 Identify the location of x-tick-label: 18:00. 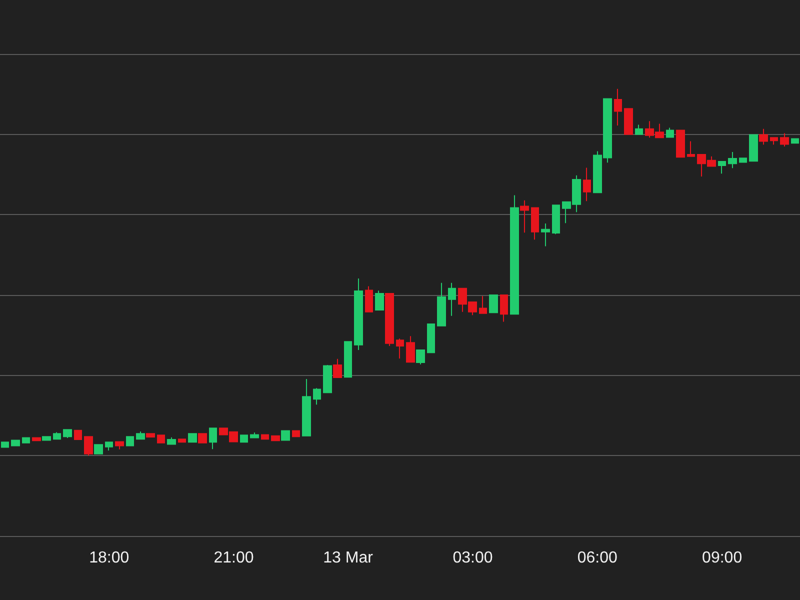
(109, 558).